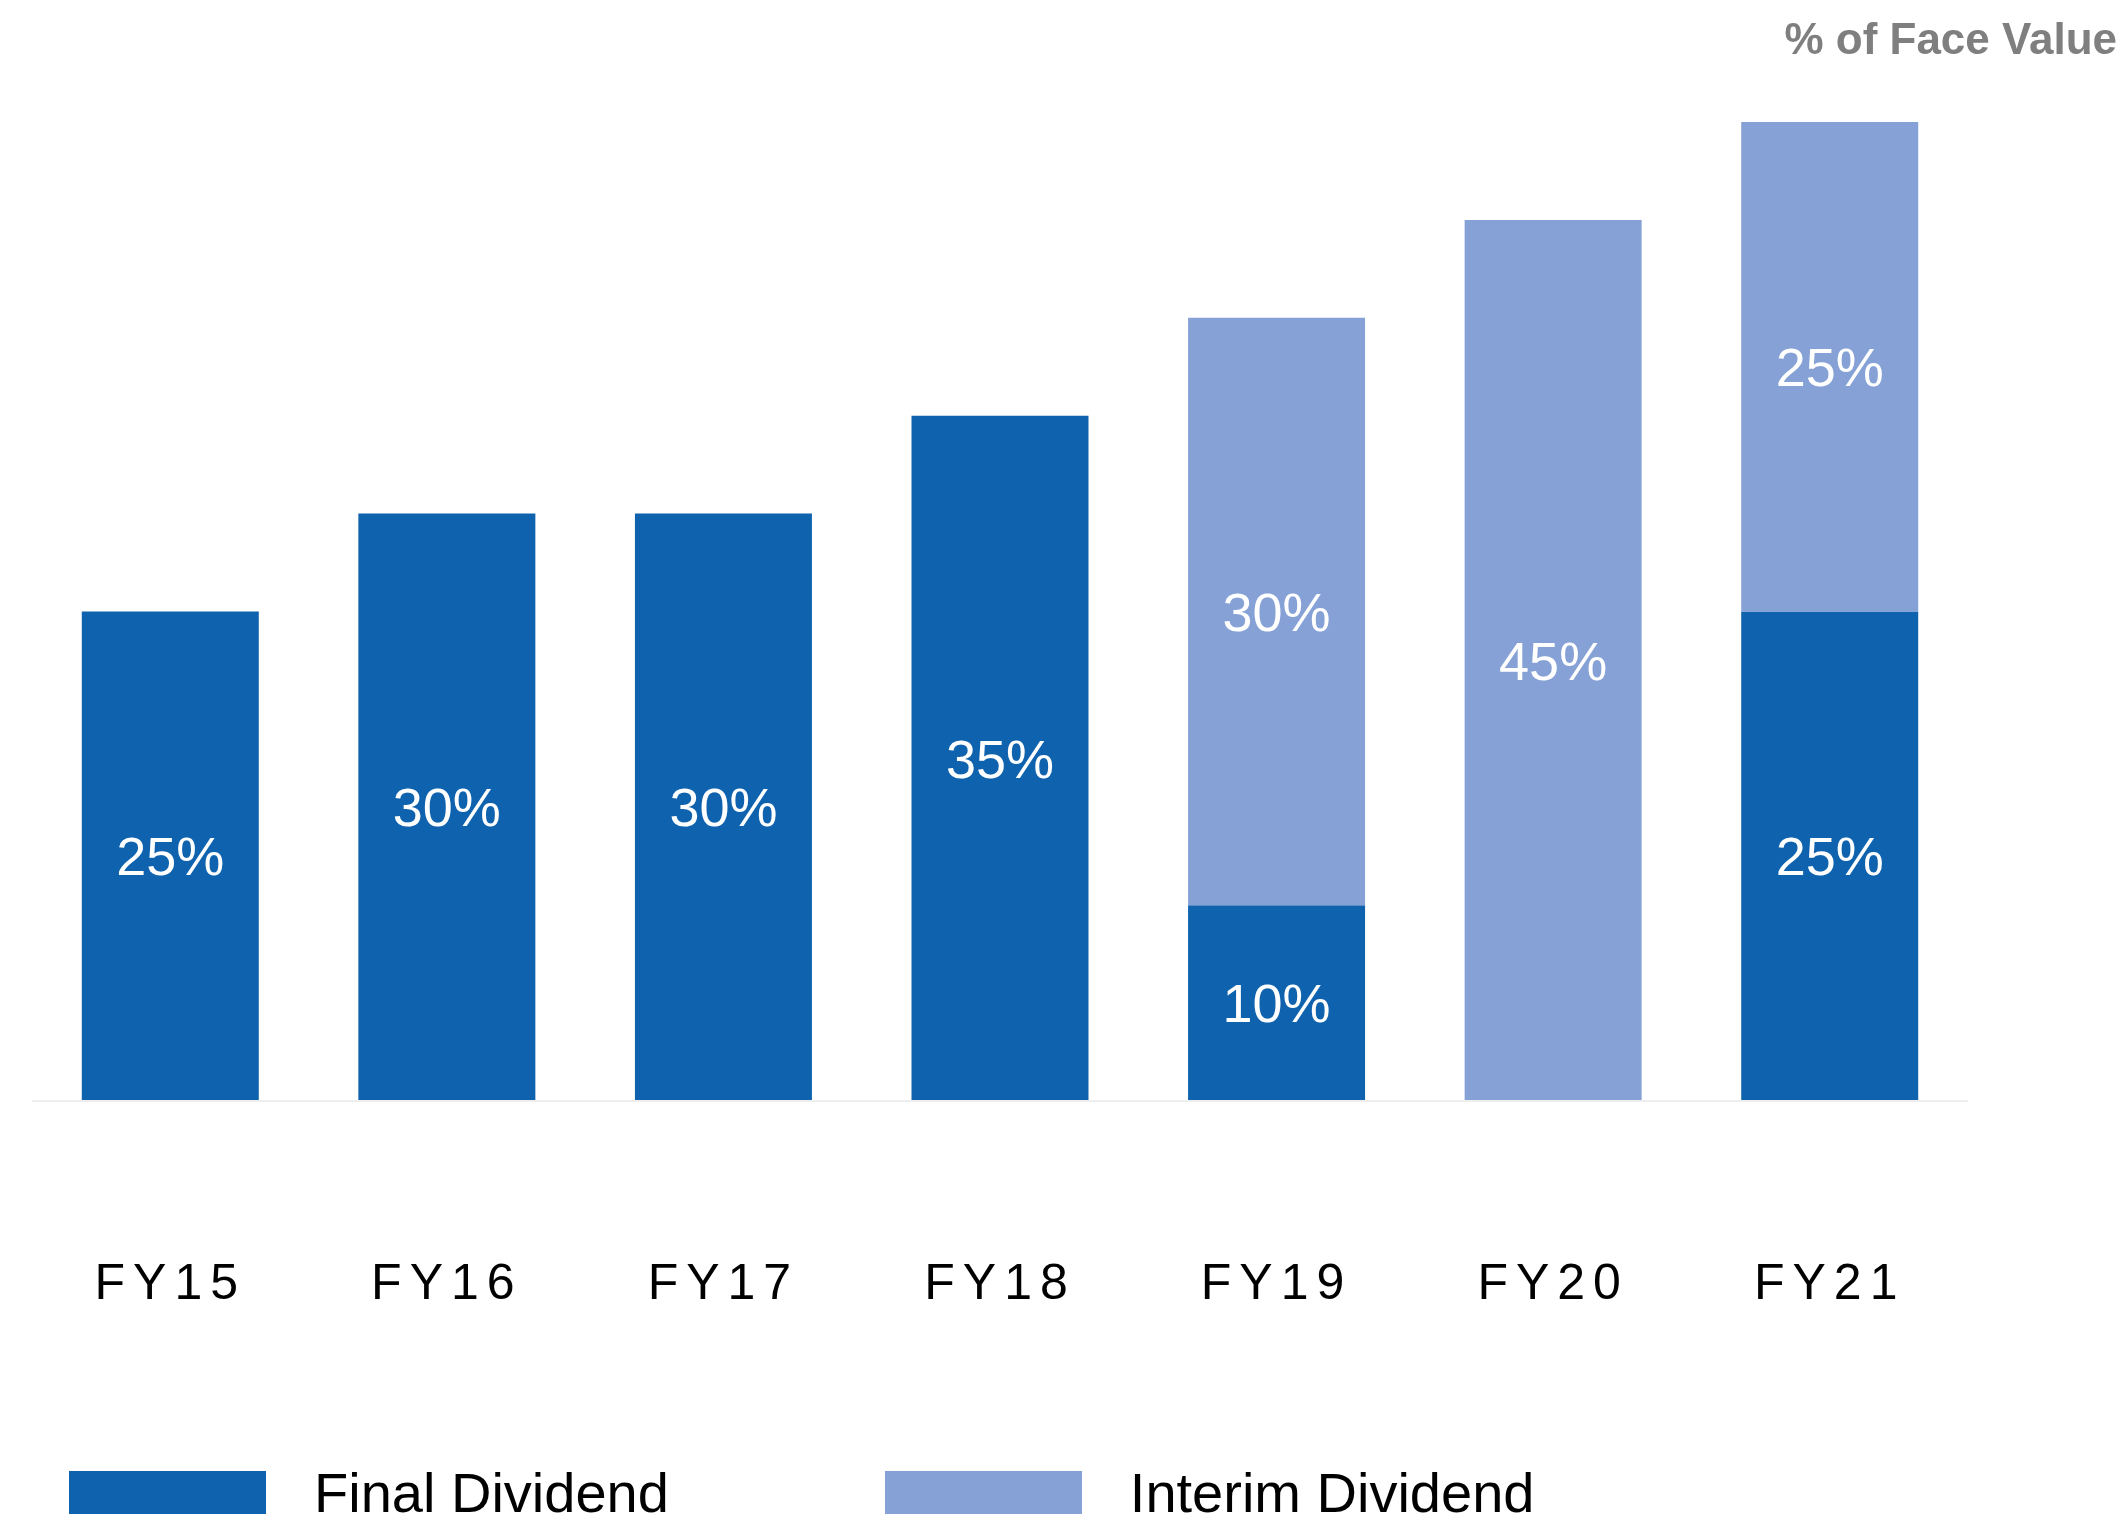 The image size is (2121, 1527). What do you see at coordinates (1000, 1282) in the screenshot?
I see `x-tick-label: FY18` at bounding box center [1000, 1282].